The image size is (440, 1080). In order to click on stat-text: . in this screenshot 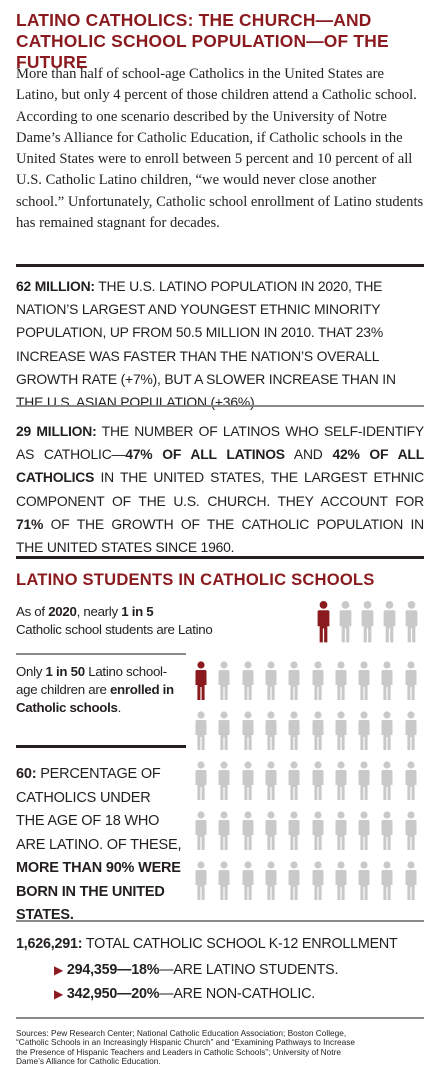, I will do `click(119, 707)`.